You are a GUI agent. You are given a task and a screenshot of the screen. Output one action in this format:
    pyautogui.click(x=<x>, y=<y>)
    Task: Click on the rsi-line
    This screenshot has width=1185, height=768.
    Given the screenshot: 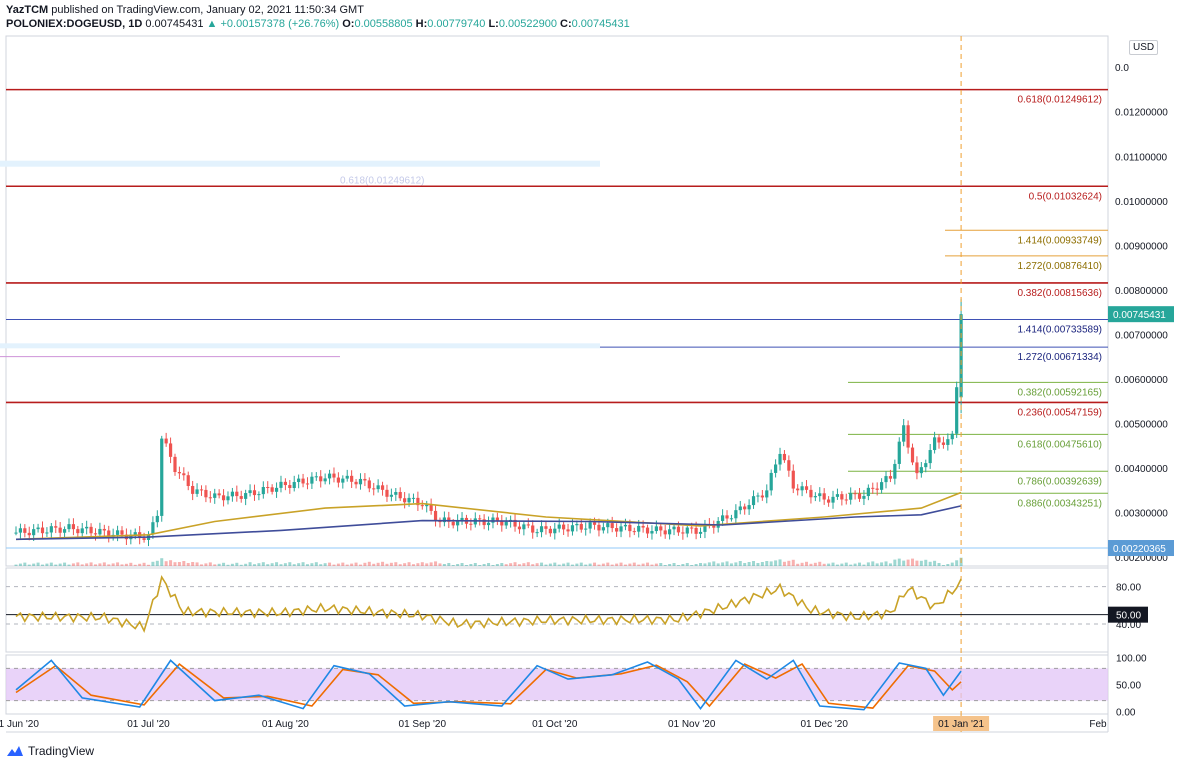 What is the action you would take?
    pyautogui.click(x=488, y=603)
    